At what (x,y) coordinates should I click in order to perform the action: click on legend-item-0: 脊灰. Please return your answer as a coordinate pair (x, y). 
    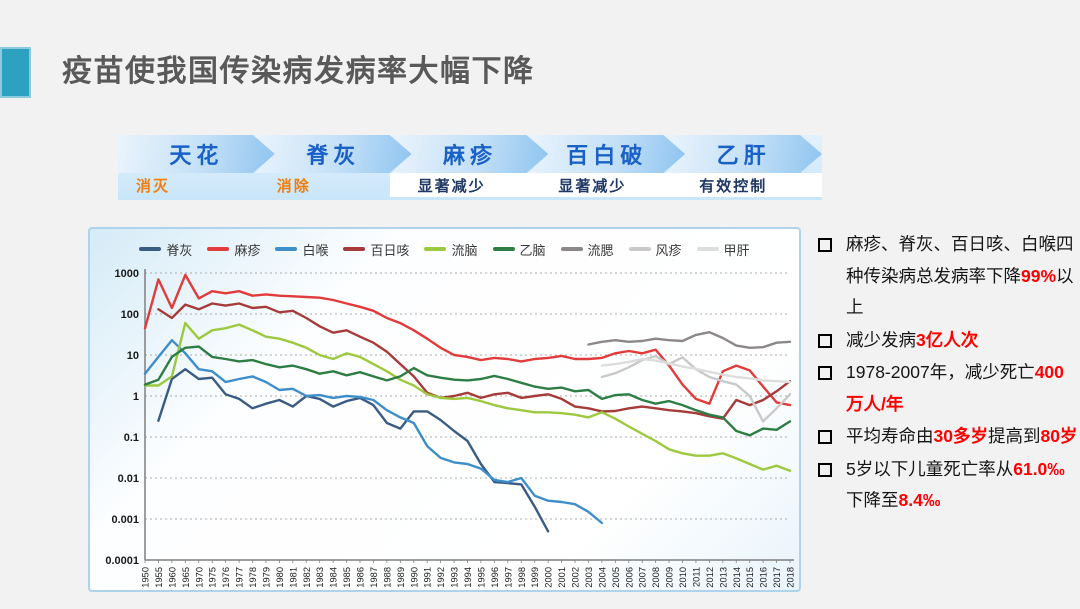
    Looking at the image, I should click on (165, 249).